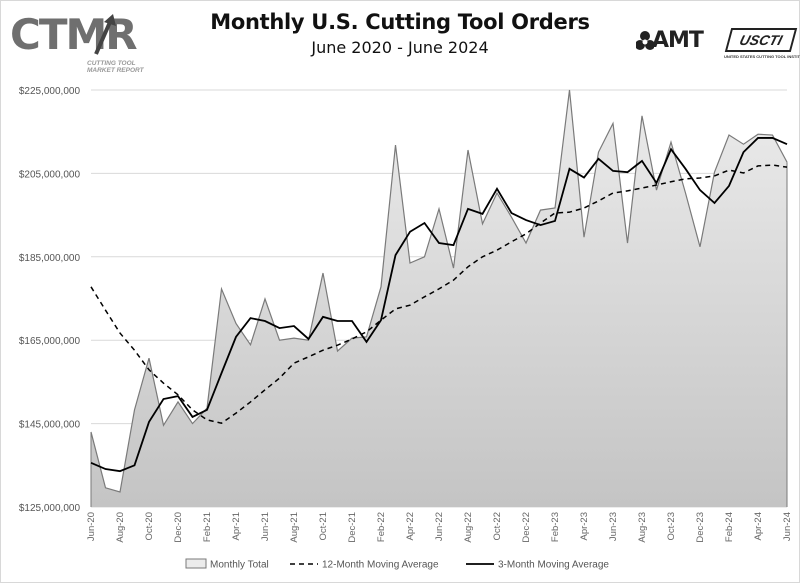  What do you see at coordinates (468, 527) in the screenshot?
I see `x-tick-label: Aug-22` at bounding box center [468, 527].